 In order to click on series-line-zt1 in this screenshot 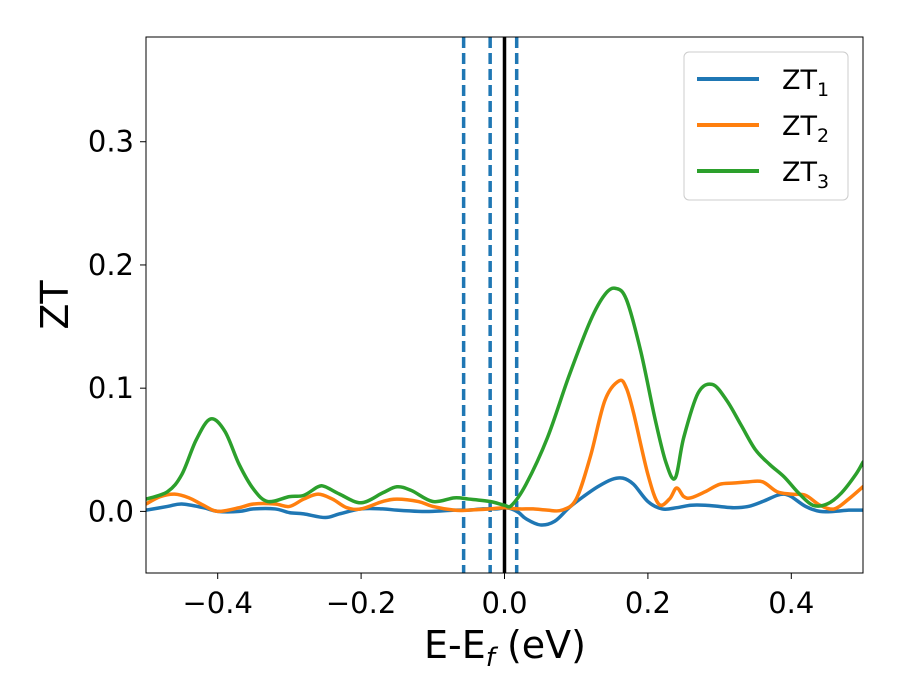, I will do `click(504, 501)`.